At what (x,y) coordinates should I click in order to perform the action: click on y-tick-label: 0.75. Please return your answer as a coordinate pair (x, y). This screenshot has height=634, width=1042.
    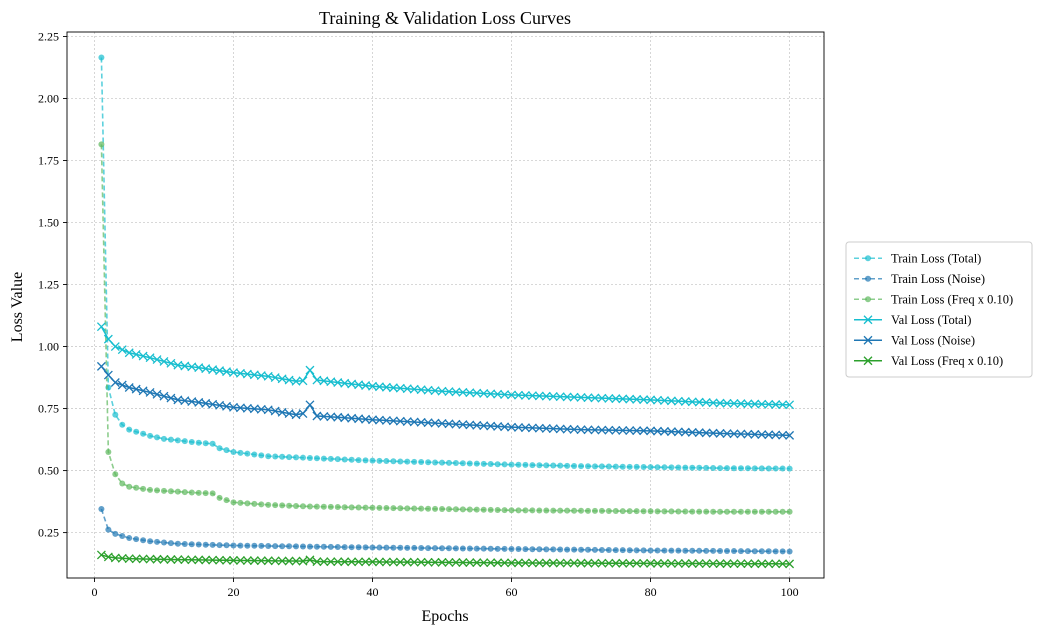
    Looking at the image, I should click on (48, 409).